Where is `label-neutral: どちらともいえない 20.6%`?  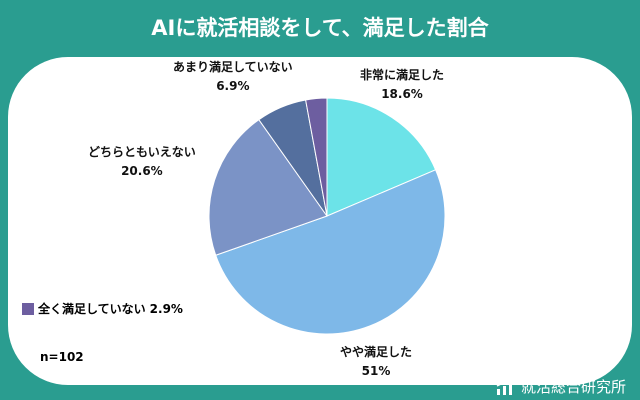
label-neutral: どちらともいえない 20.6% is located at coordinates (142, 161).